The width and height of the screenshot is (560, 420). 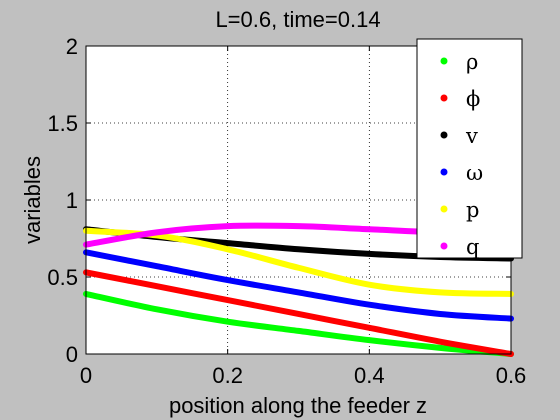 What do you see at coordinates (473, 99) in the screenshot?
I see `legend-label: ϕ` at bounding box center [473, 99].